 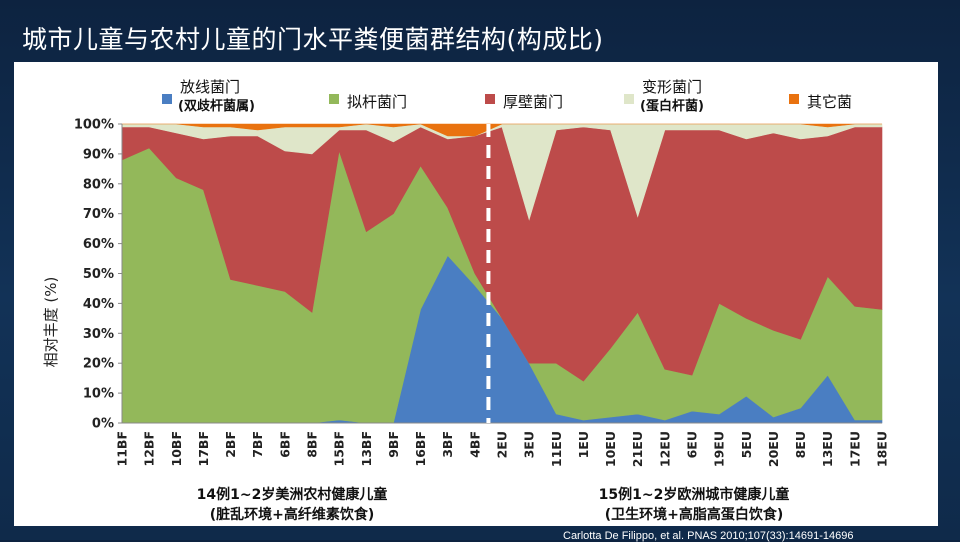 What do you see at coordinates (533, 102) in the screenshot?
I see `legend-label: 厚壁菌门` at bounding box center [533, 102].